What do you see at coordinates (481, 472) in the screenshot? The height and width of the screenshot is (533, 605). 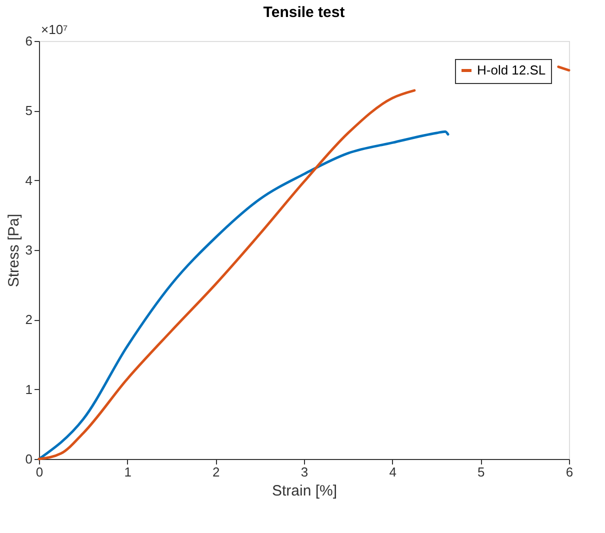 I see `x-tick-label: 5` at bounding box center [481, 472].